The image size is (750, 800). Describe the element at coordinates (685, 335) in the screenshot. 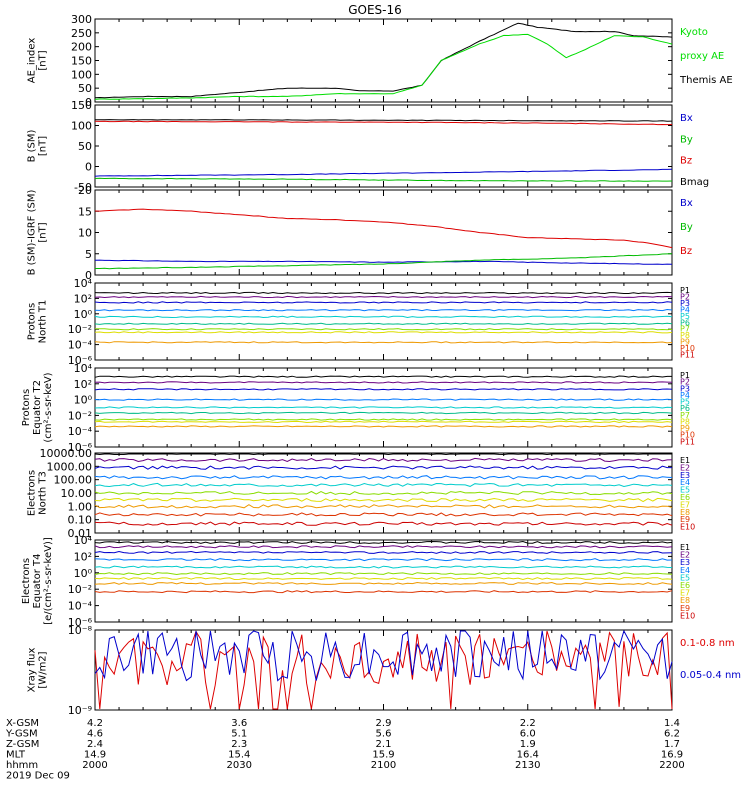

I see `legend-entry: P8` at that location.